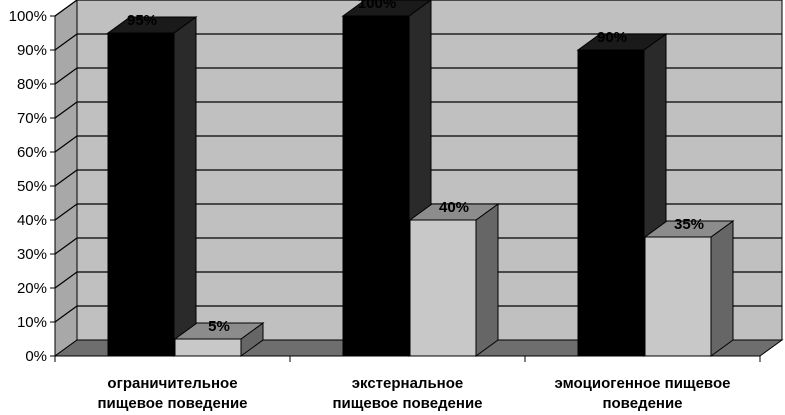  I want to click on y-tick-label: 60%, so click(32, 152).